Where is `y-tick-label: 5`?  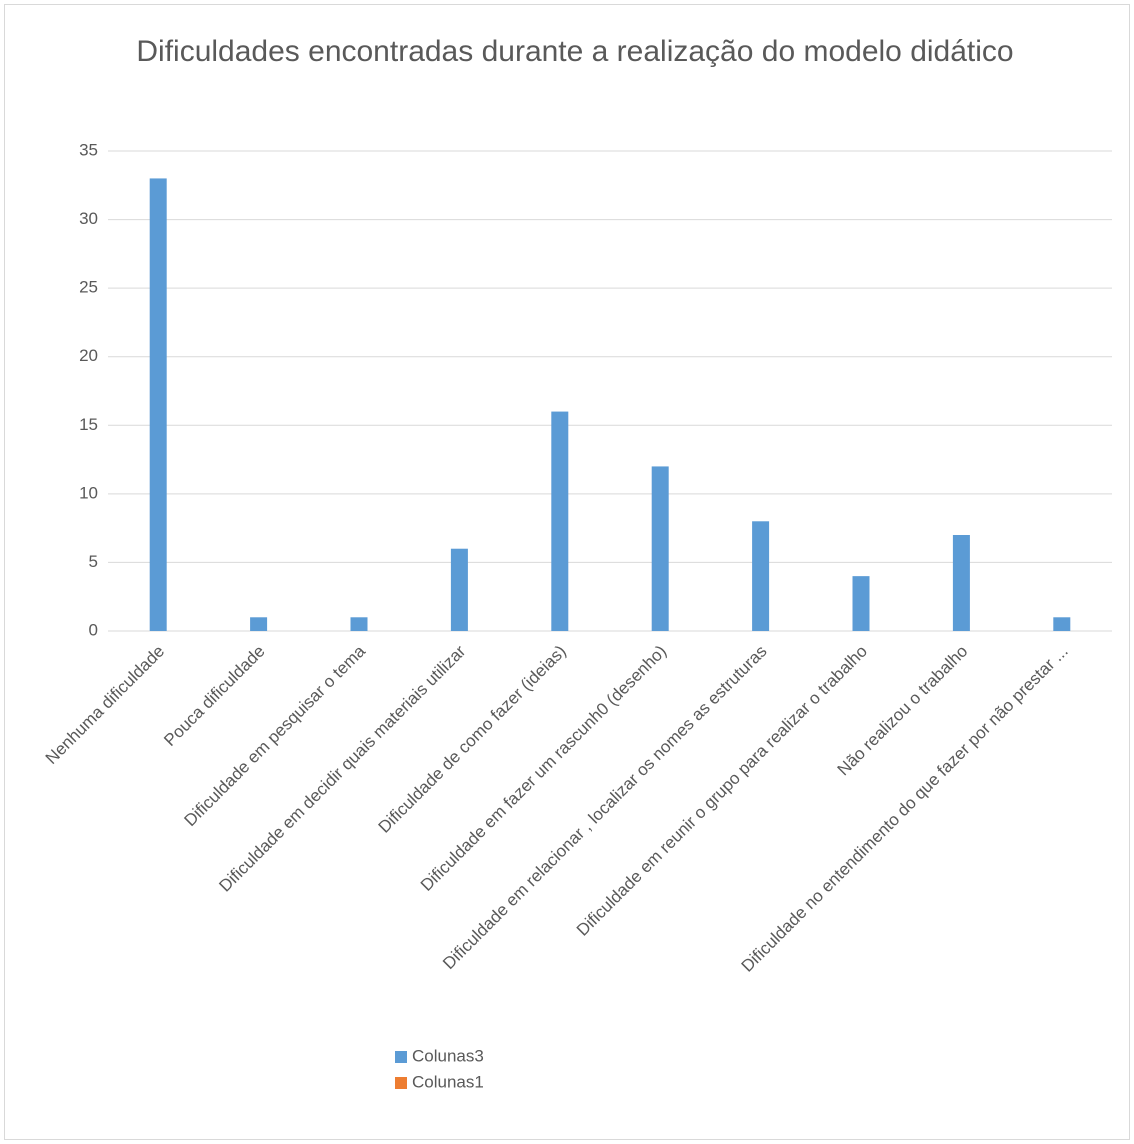 y-tick-label: 5 is located at coordinates (93, 561).